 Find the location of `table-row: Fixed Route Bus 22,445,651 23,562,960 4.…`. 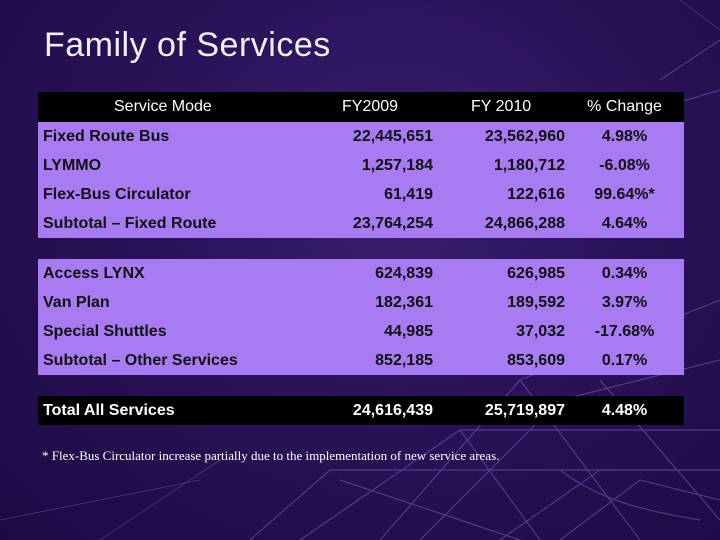

table-row: Fixed Route Bus 22,445,651 23,562,960 4.… is located at coordinates (361, 136).